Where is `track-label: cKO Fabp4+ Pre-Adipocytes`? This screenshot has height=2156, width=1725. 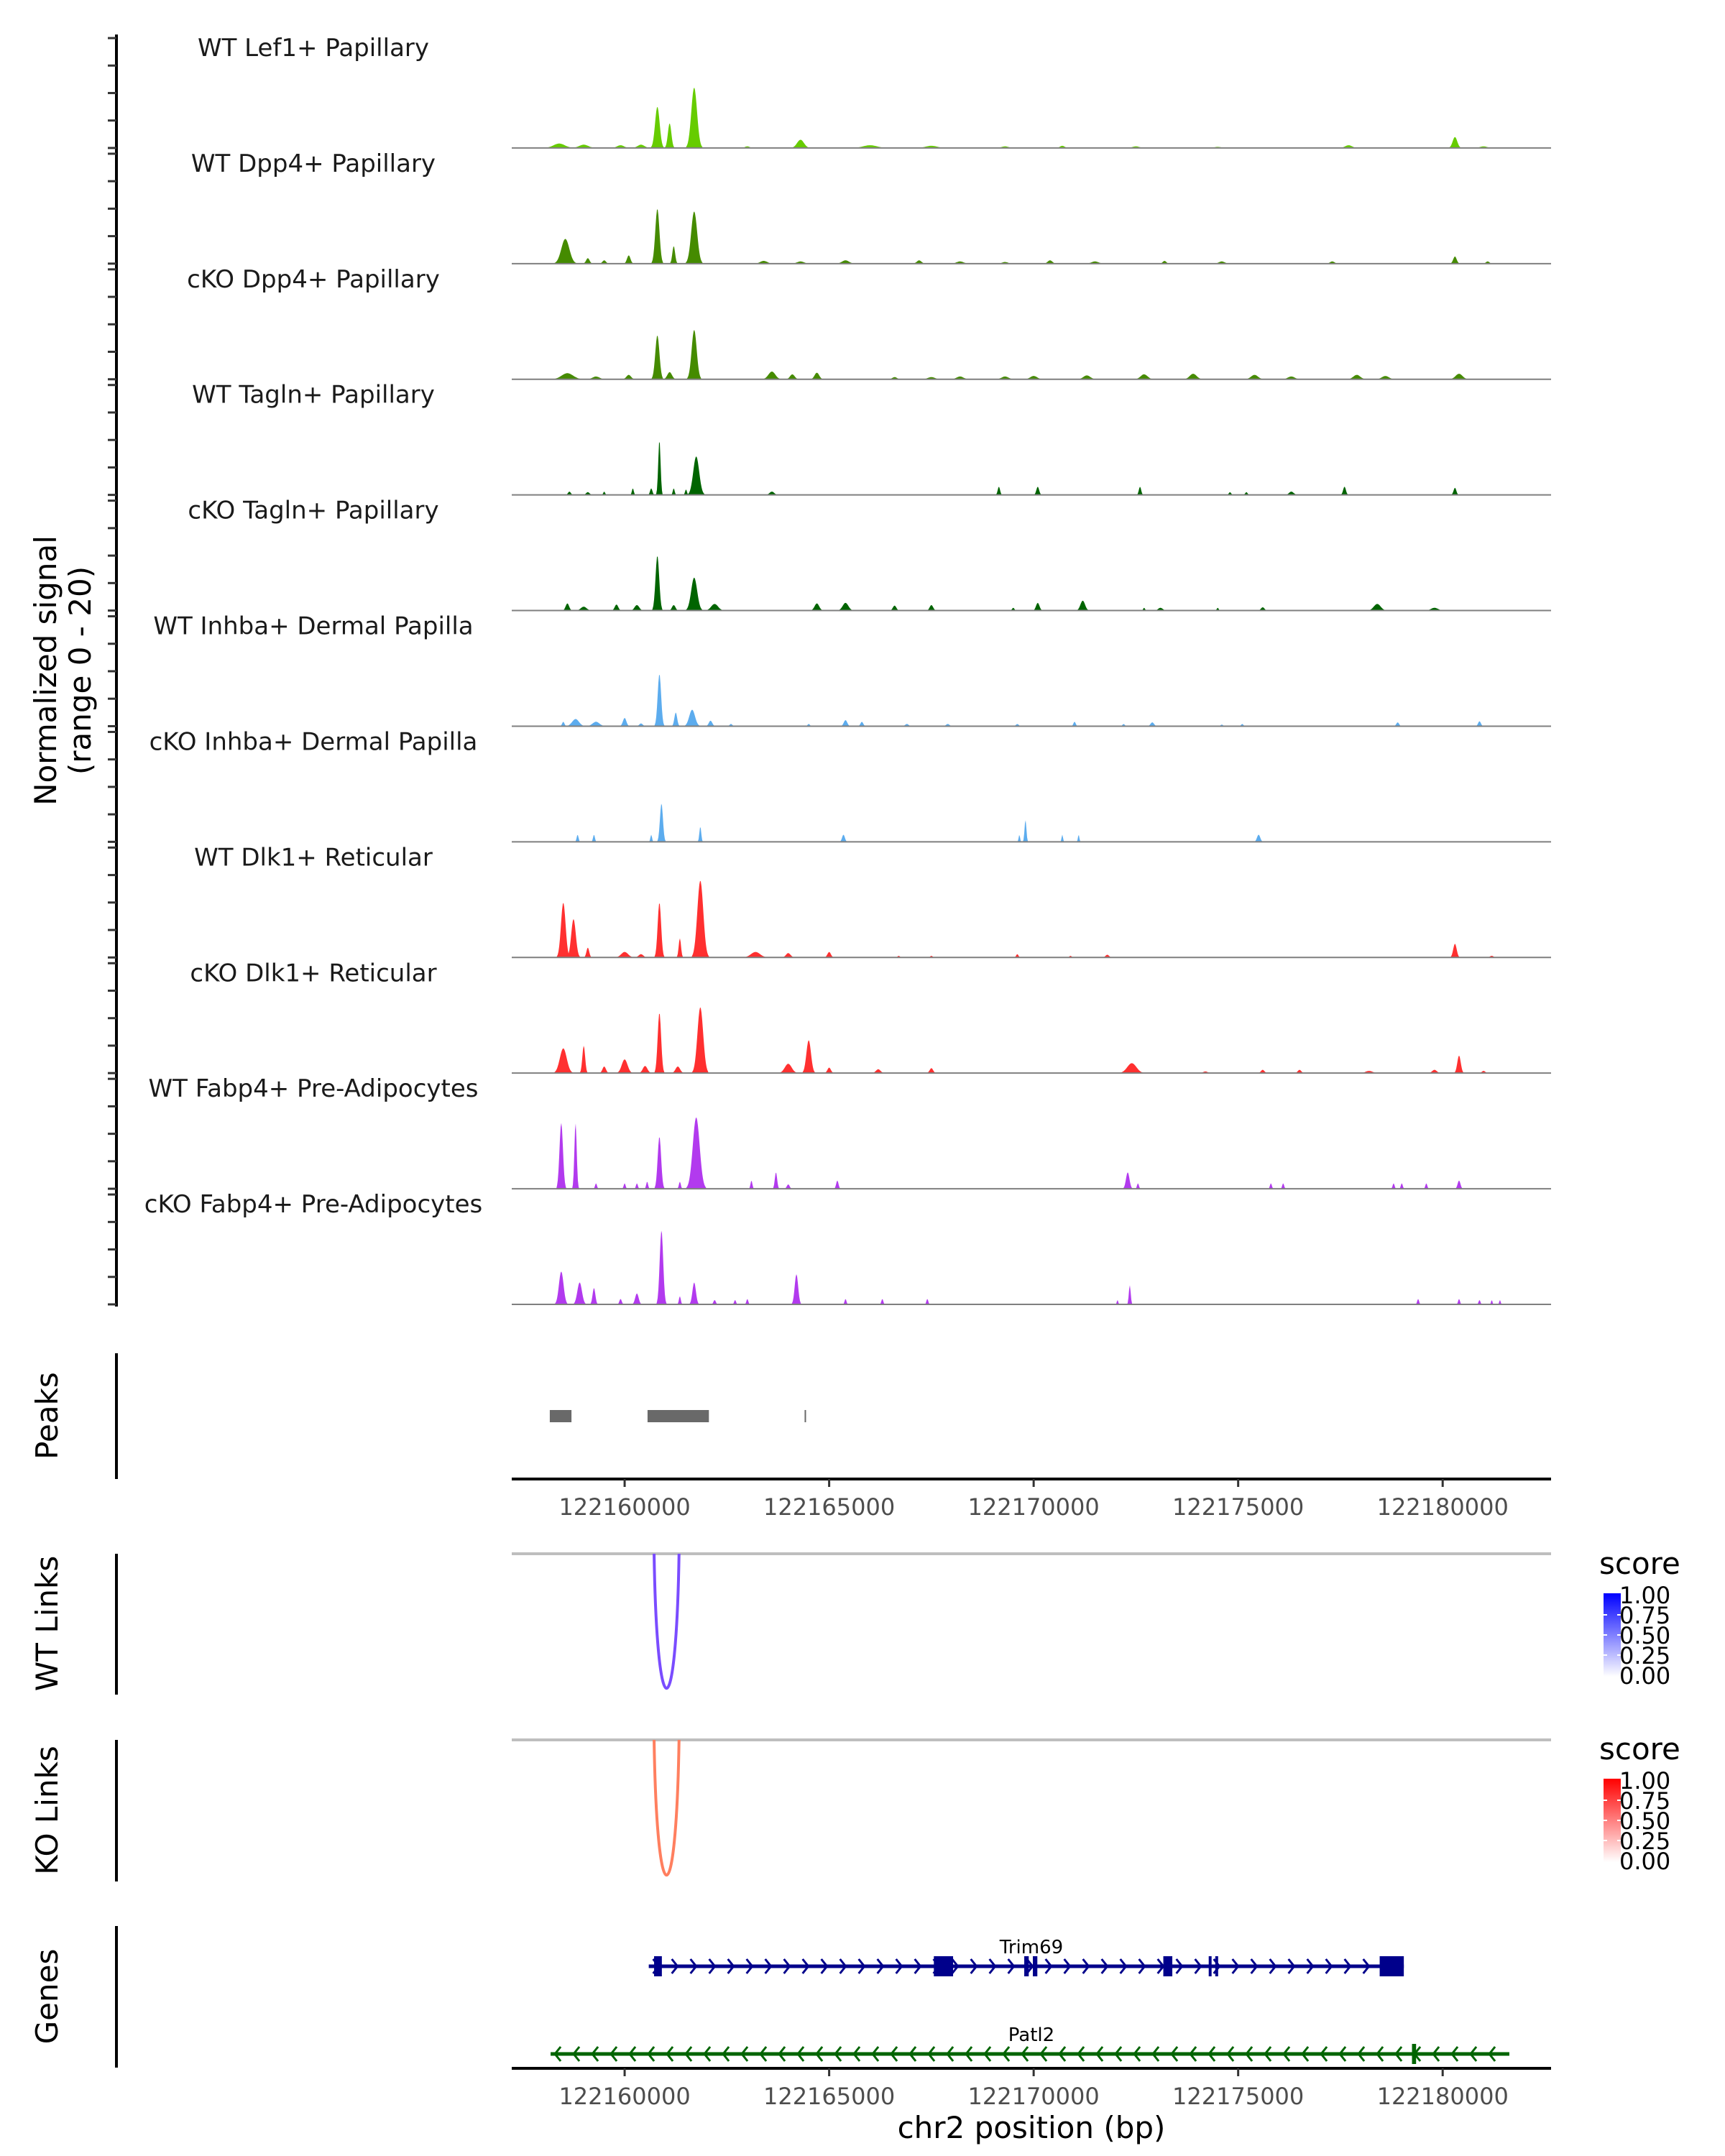 track-label: cKO Fabp4+ Pre-Adipocytes is located at coordinates (313, 1204).